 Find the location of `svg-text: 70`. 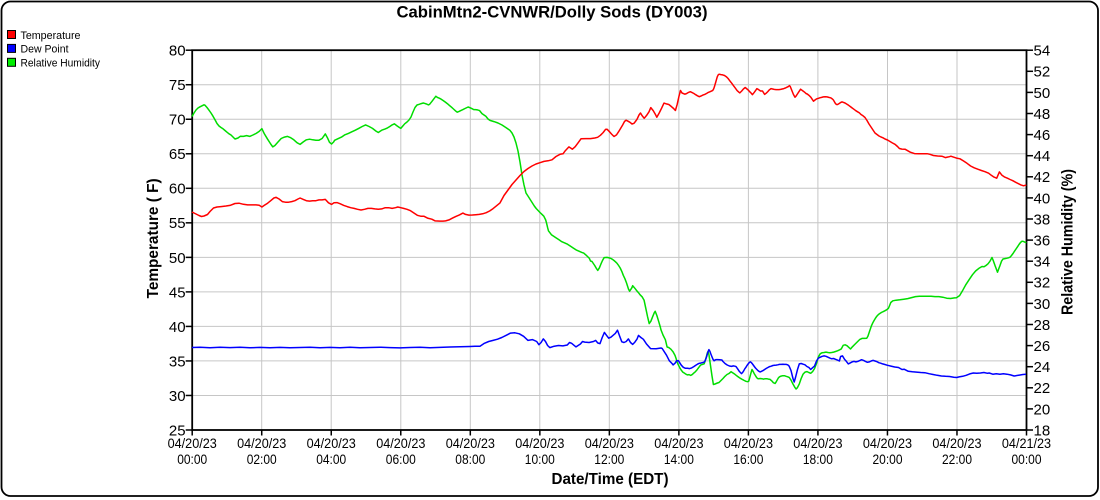

svg-text: 70 is located at coordinates (177, 120).